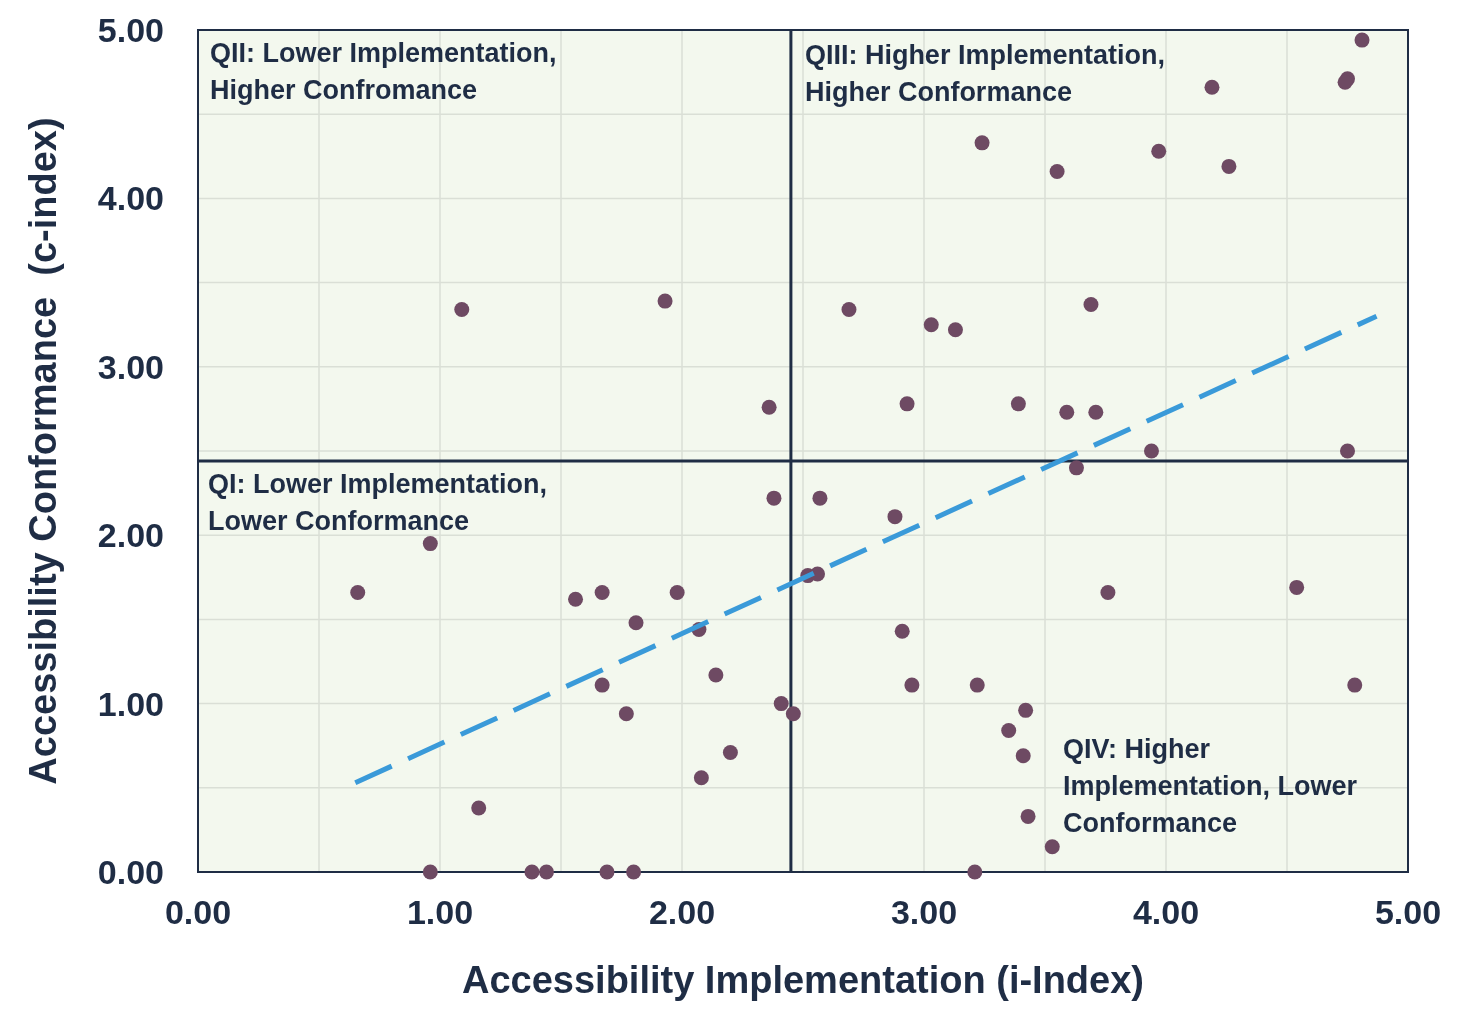 This screenshot has width=1468, height=1015. I want to click on y-tick-label: 5.00, so click(130, 30).